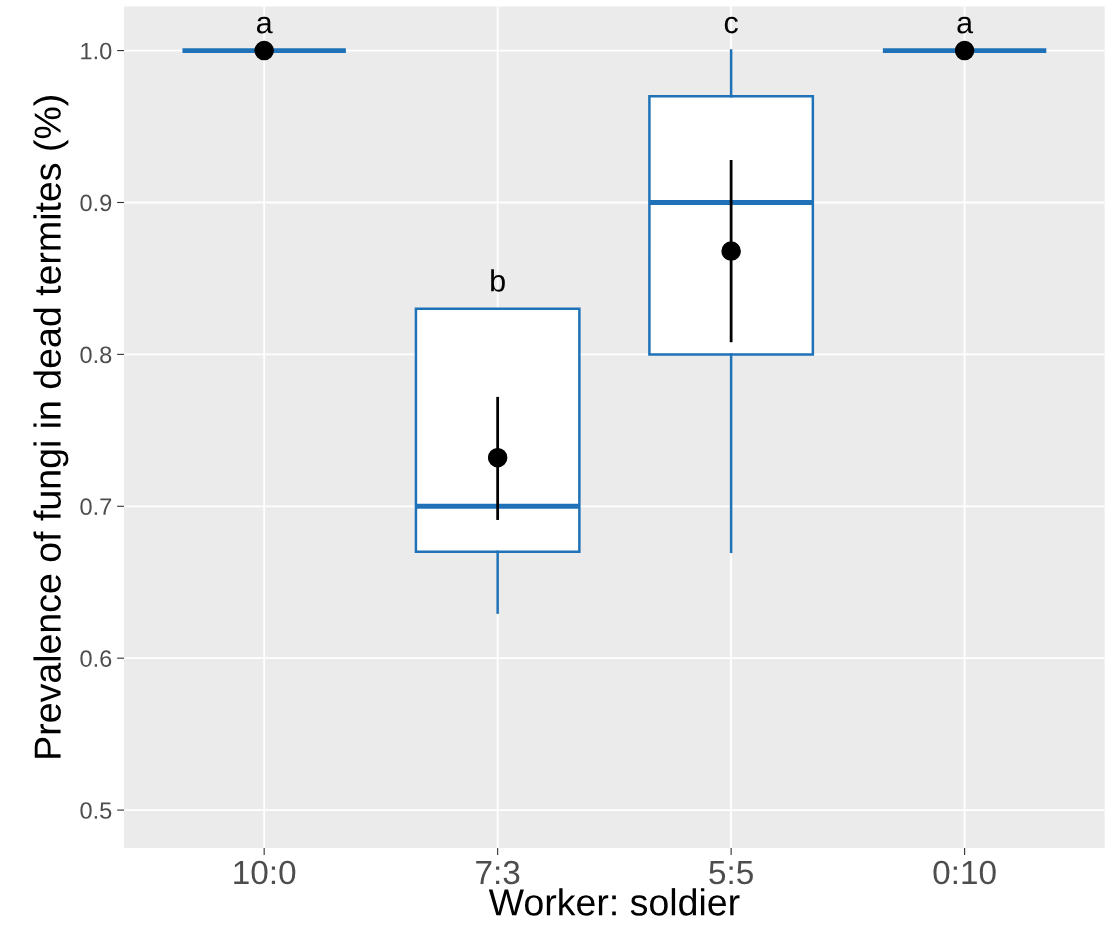 Image resolution: width=1108 pixels, height=935 pixels. Describe the element at coordinates (96, 355) in the screenshot. I see `y-tick-label: 0.8` at that location.